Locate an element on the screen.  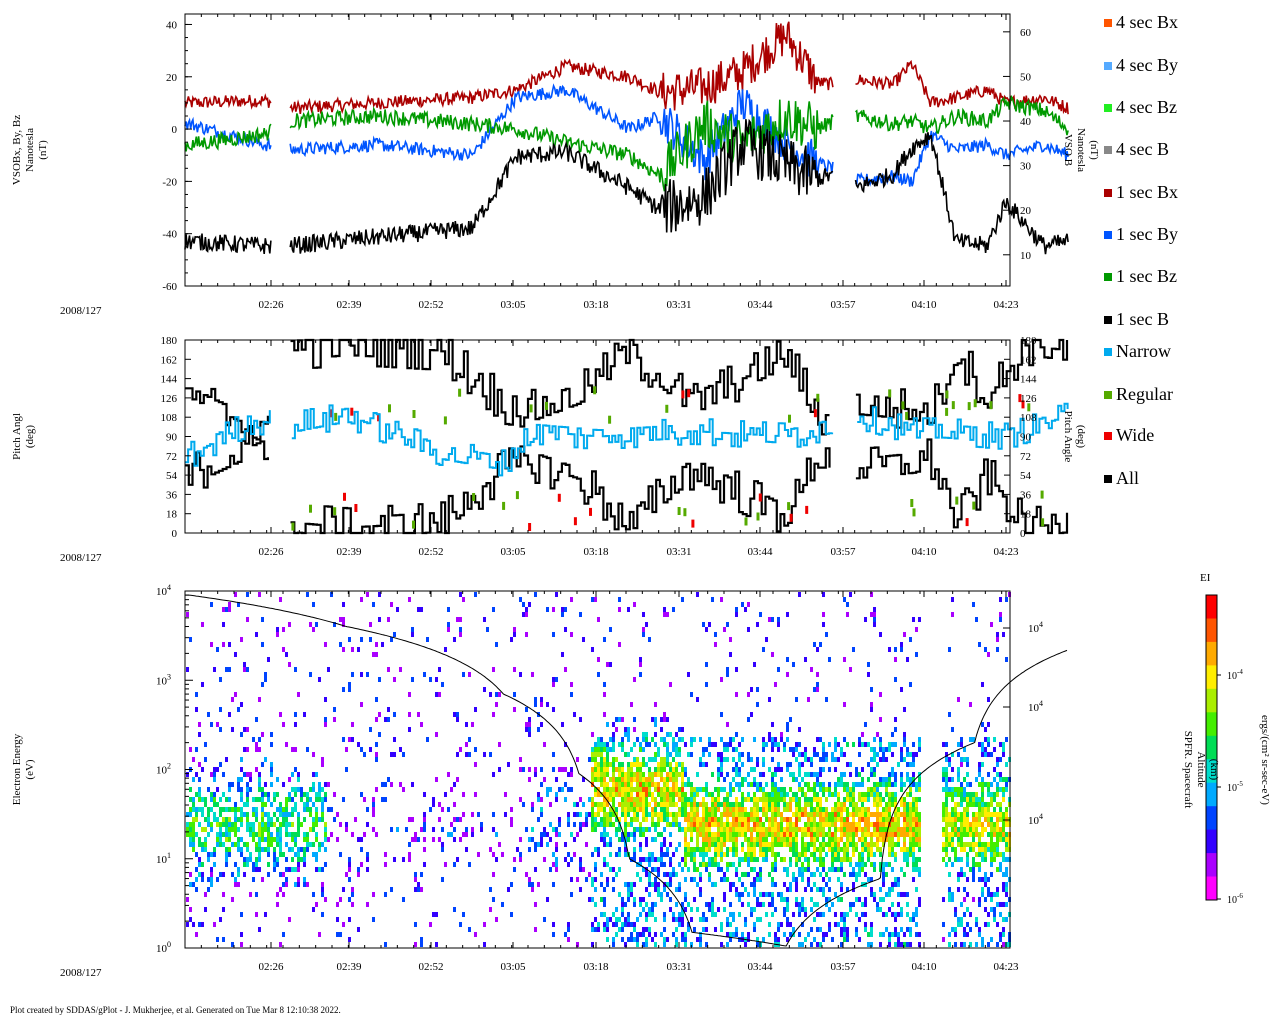
y-tick-label-left: -60 is located at coordinates (169, 287).